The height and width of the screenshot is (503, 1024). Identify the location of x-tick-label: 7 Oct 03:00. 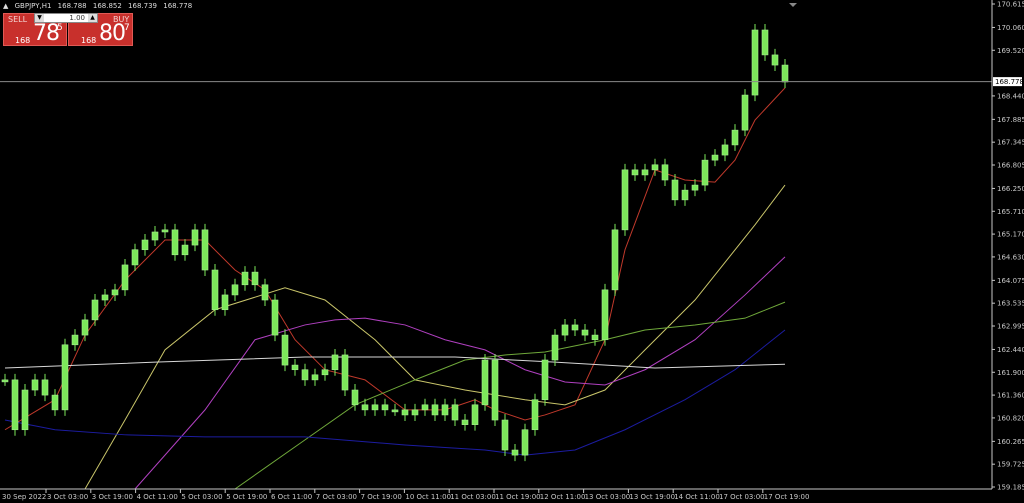
(336, 497).